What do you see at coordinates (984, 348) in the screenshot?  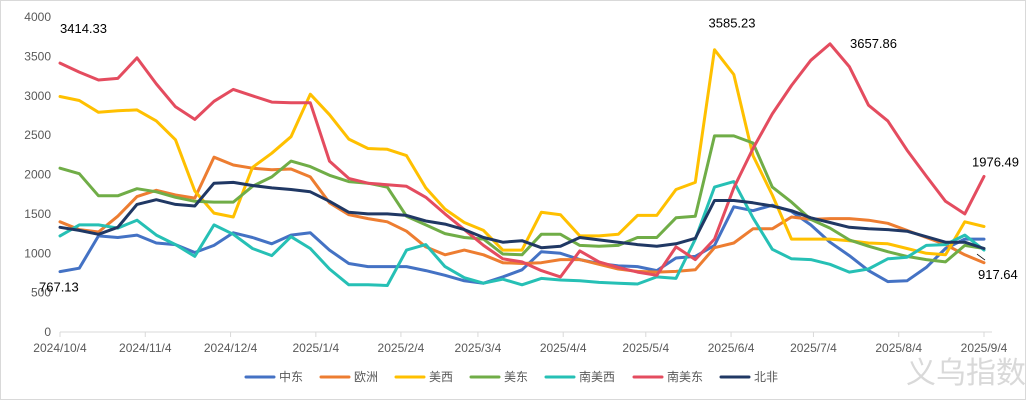 I see `x-tick-label: 2025/9/4` at bounding box center [984, 348].